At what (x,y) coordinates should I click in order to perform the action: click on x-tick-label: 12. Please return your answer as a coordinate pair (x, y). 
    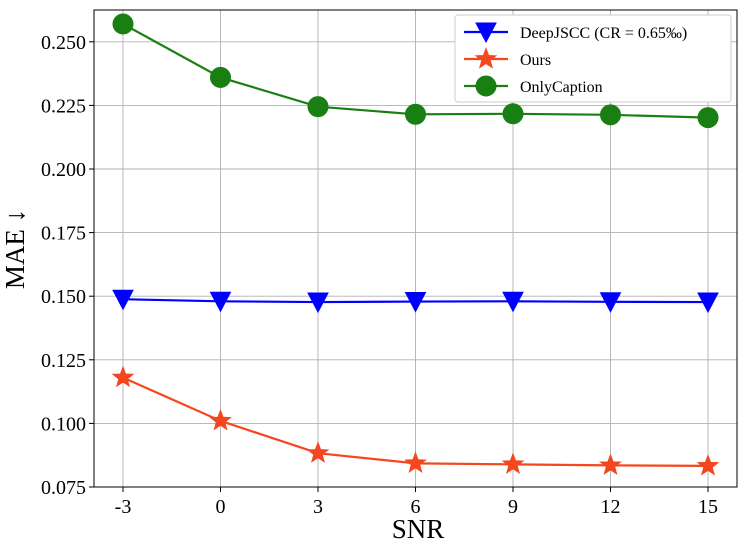
    Looking at the image, I should click on (611, 507).